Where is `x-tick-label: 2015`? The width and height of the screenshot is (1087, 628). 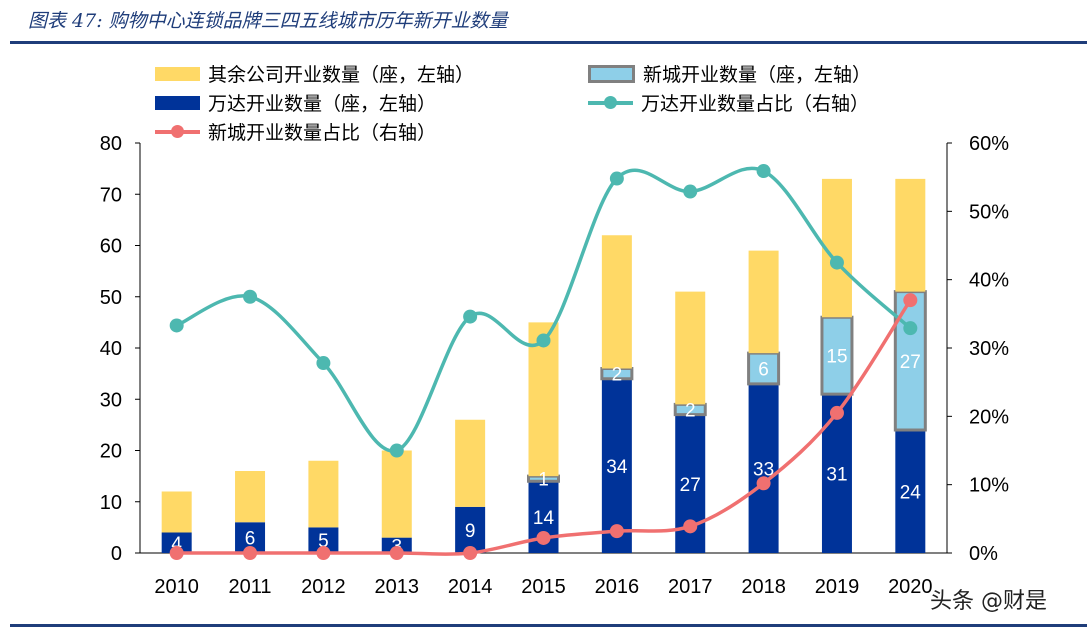
x-tick-label: 2015 is located at coordinates (543, 587).